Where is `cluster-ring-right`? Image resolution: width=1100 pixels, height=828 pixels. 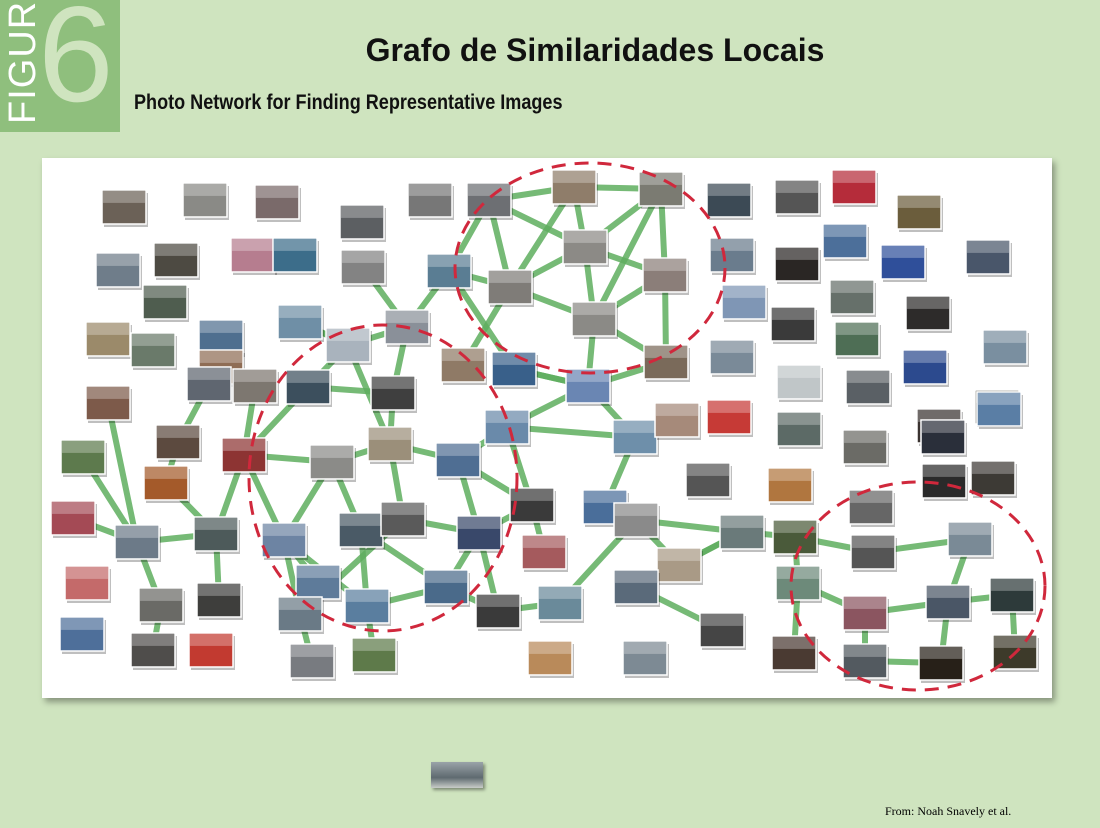 cluster-ring-right is located at coordinates (918, 586).